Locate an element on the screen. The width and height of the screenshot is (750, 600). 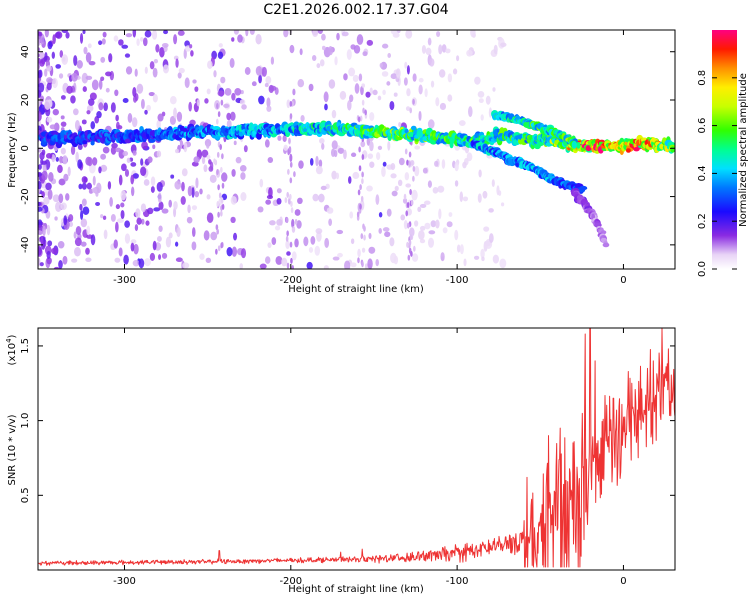
snr-x-tick-label: -300 is located at coordinates (124, 581).